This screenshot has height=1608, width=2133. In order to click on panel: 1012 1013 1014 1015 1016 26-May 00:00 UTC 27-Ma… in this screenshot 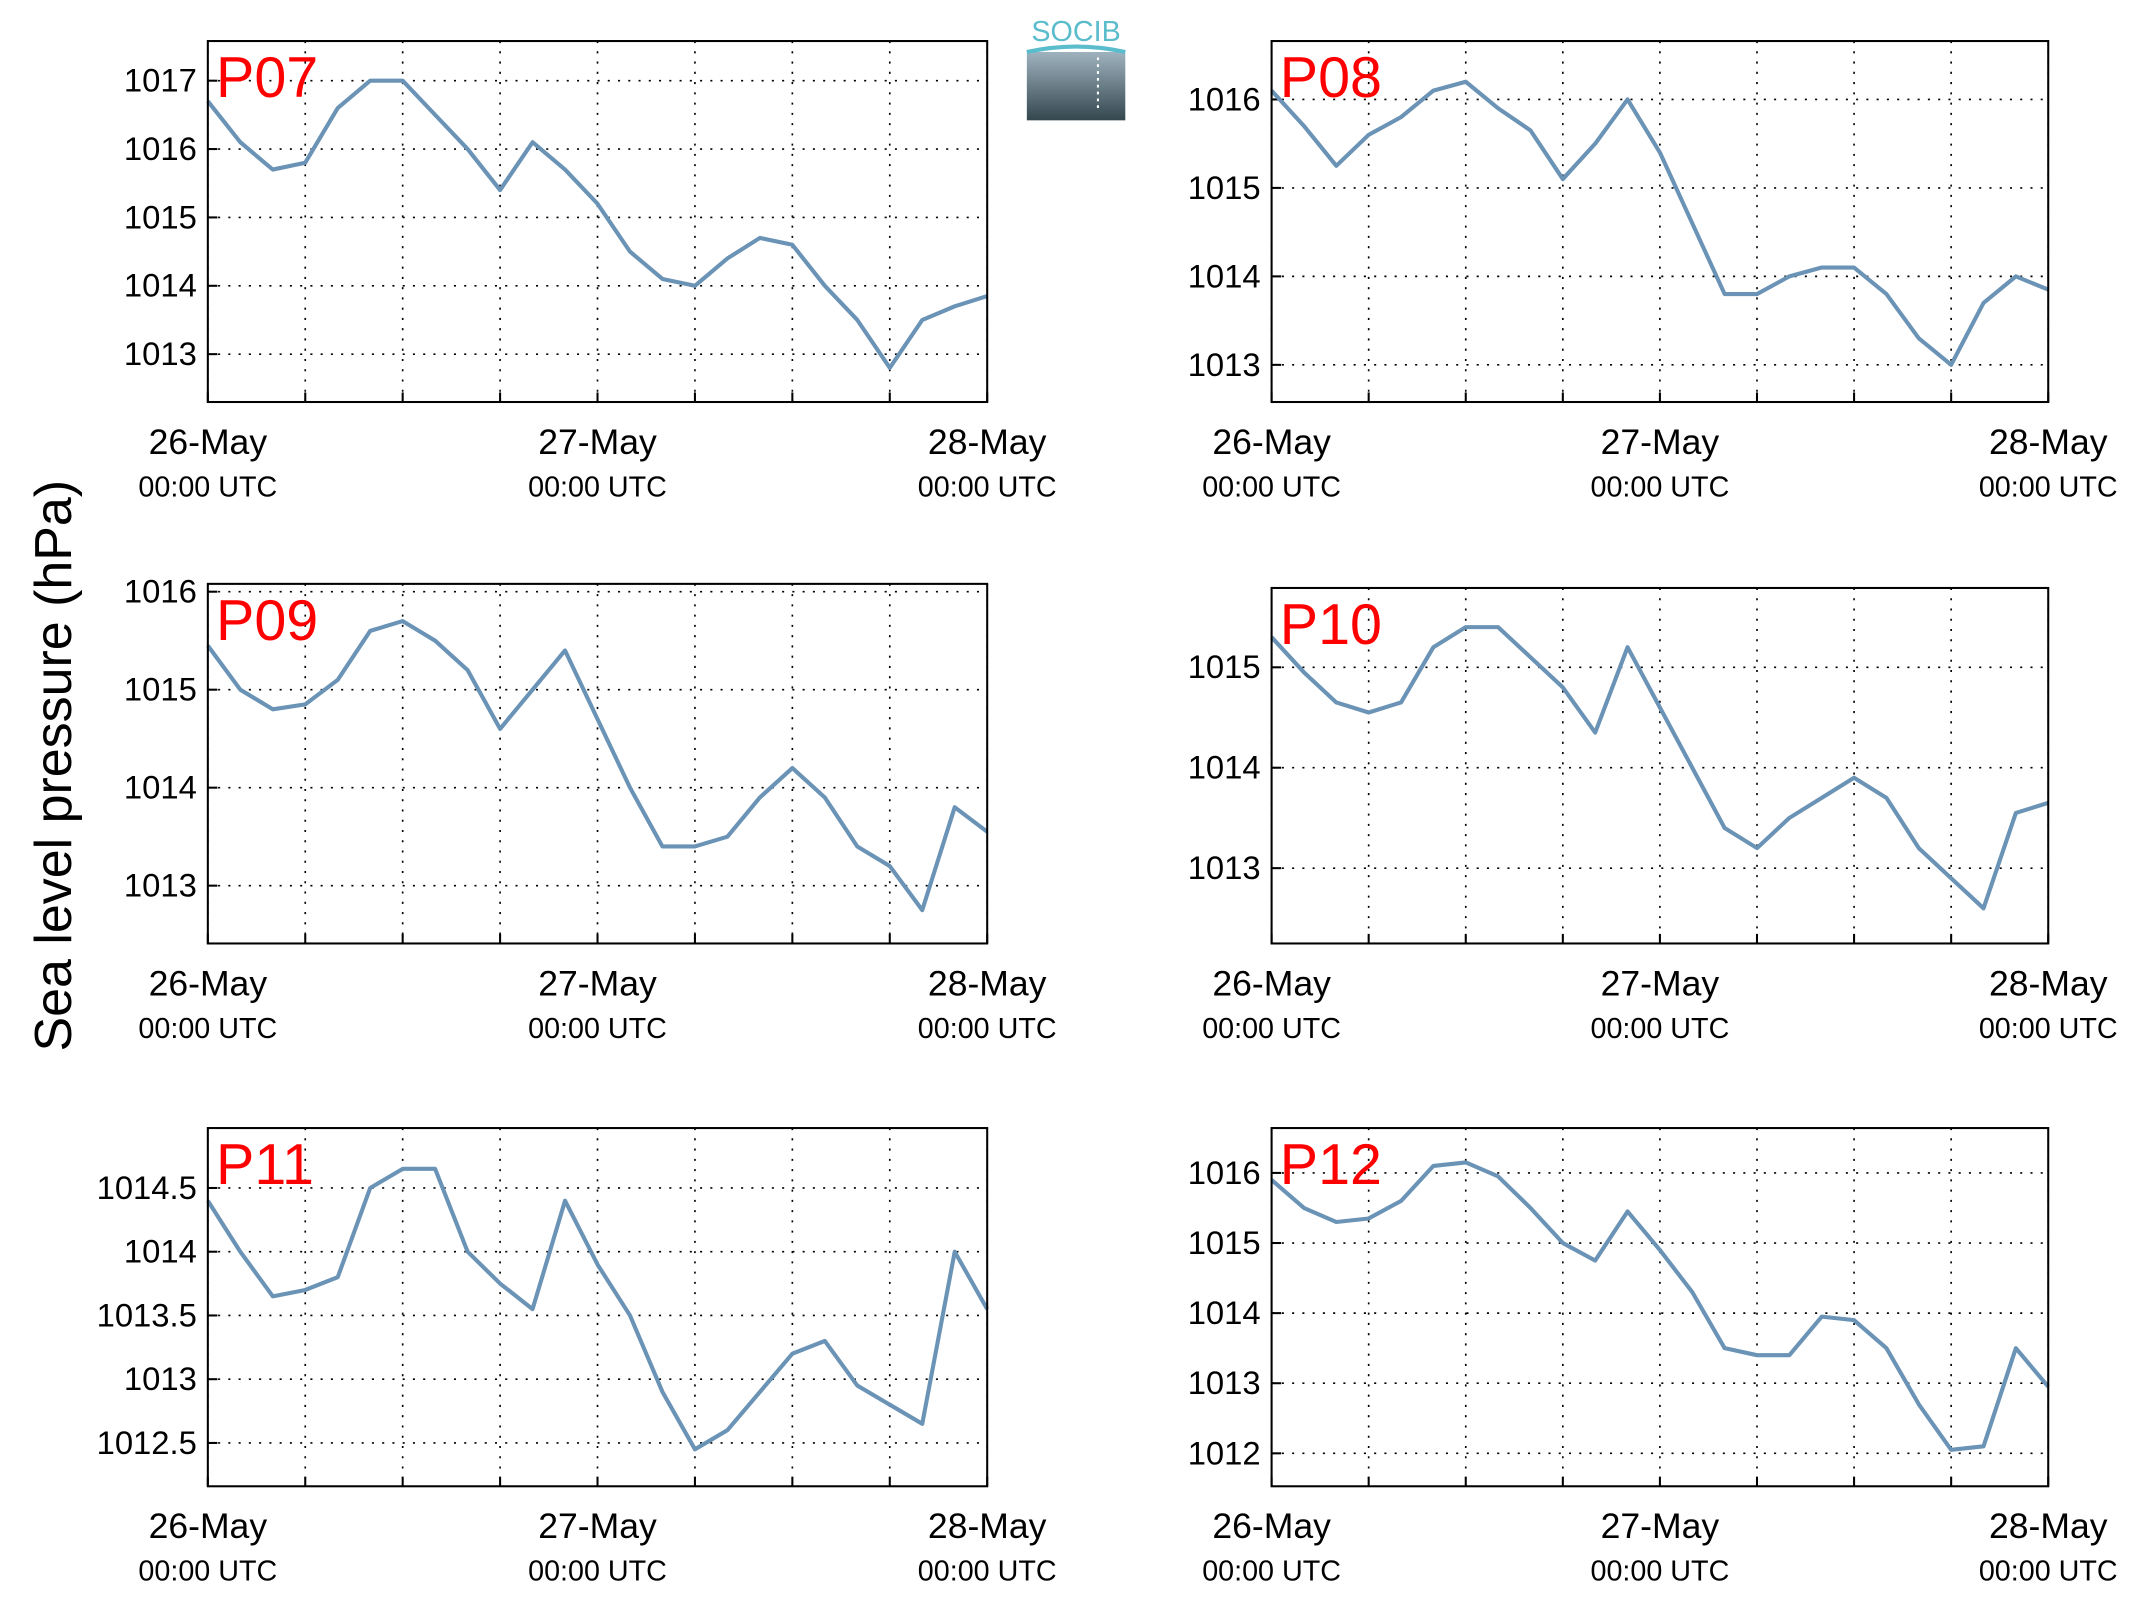, I will do `click(1653, 1357)`.